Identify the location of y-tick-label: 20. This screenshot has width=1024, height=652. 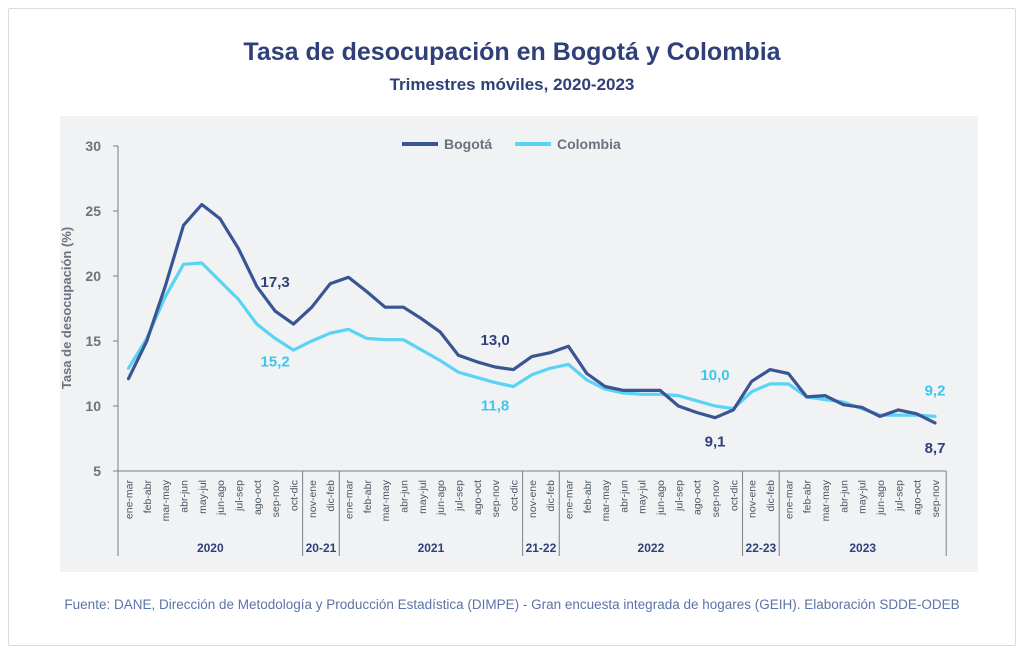
(93, 276).